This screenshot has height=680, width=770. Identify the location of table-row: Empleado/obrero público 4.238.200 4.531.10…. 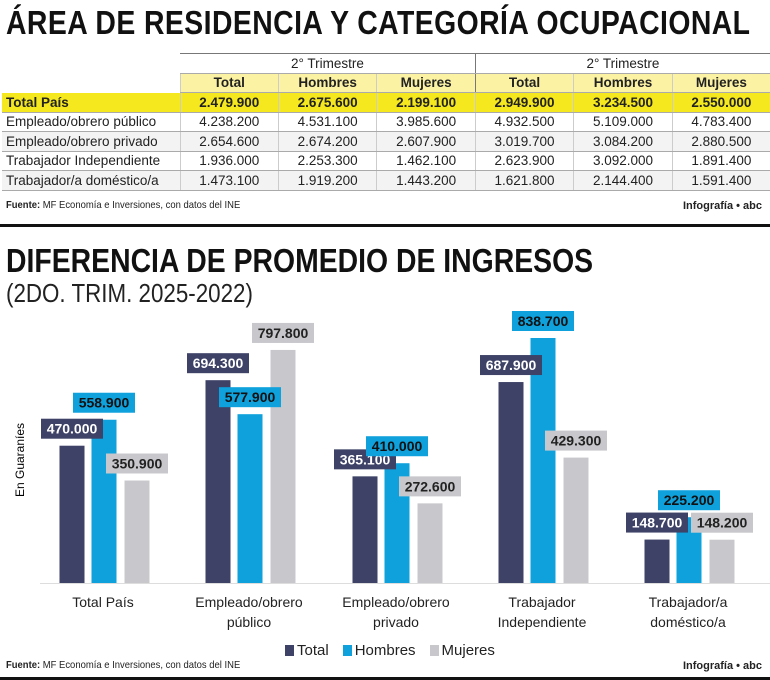
(386, 122).